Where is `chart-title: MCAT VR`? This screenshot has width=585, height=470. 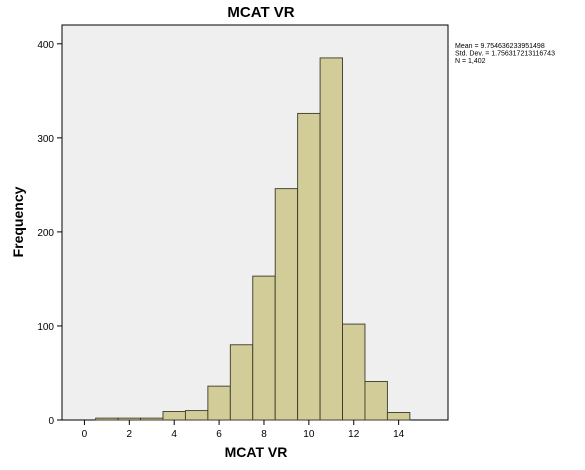
chart-title: MCAT VR is located at coordinates (260, 12).